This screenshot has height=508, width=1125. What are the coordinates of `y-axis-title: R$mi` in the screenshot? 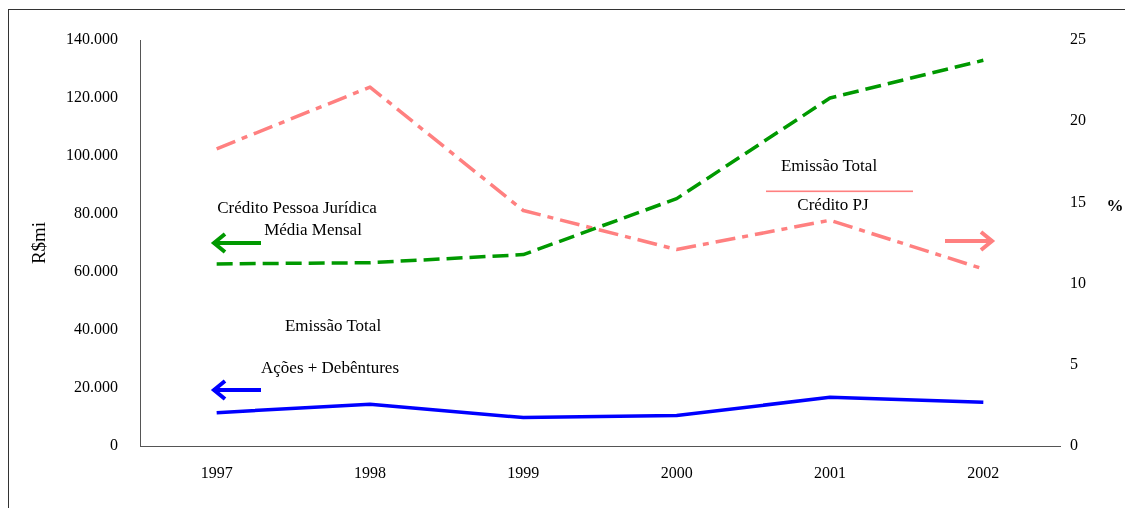 It's located at (38, 243).